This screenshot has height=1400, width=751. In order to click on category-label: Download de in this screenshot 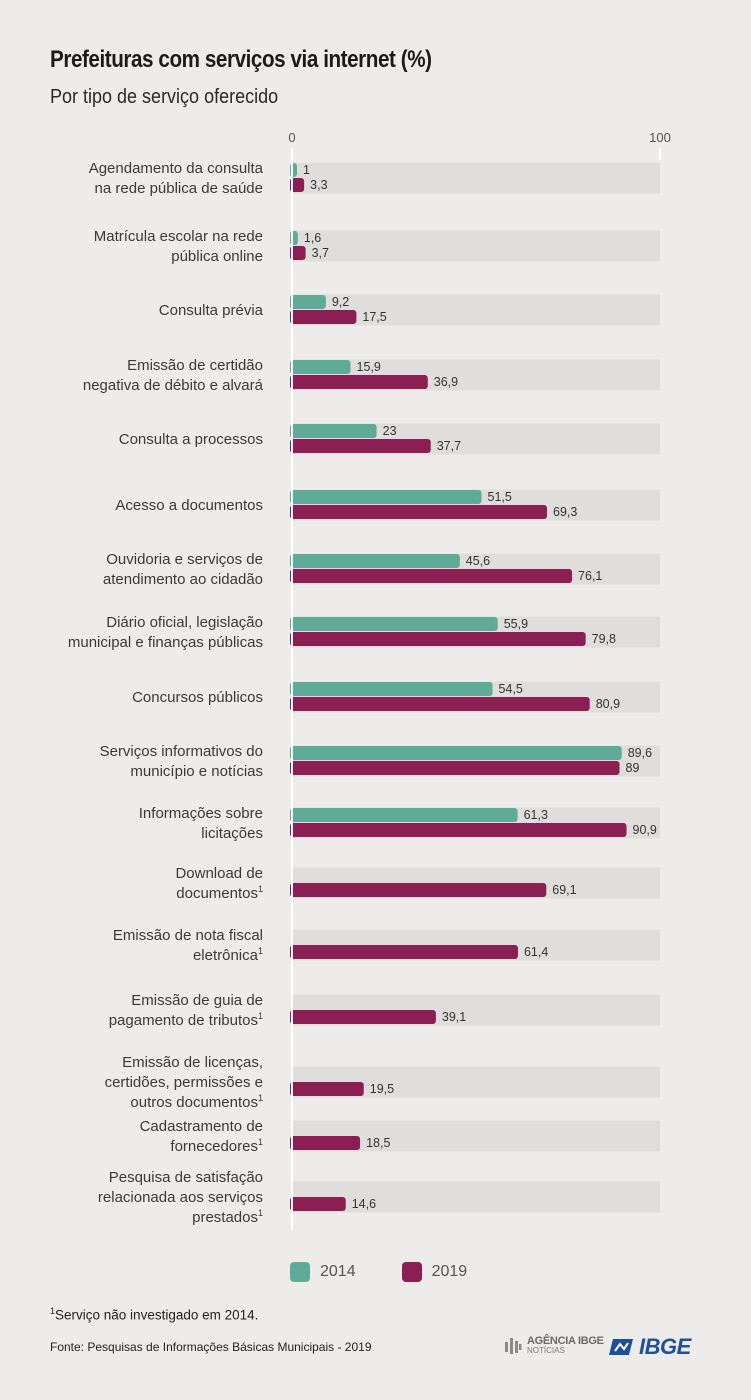, I will do `click(219, 873)`.